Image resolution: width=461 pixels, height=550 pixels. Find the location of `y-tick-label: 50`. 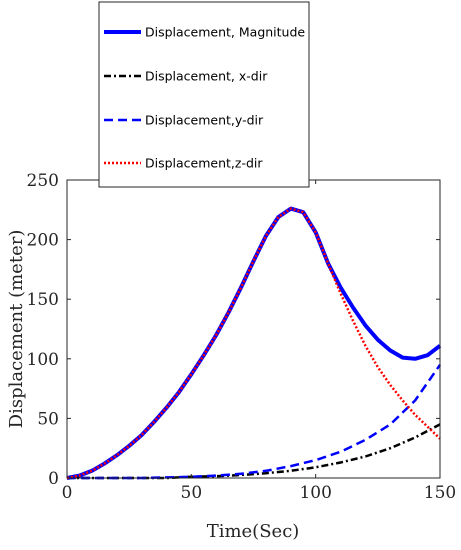

y-tick-label: 50 is located at coordinates (48, 419).